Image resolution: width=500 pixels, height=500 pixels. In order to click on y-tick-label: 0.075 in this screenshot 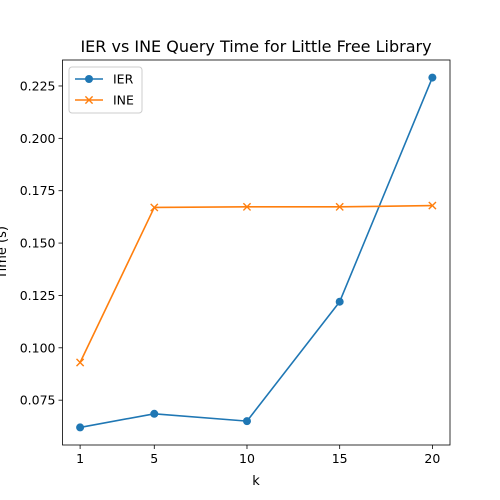, I will do `click(38, 400)`.